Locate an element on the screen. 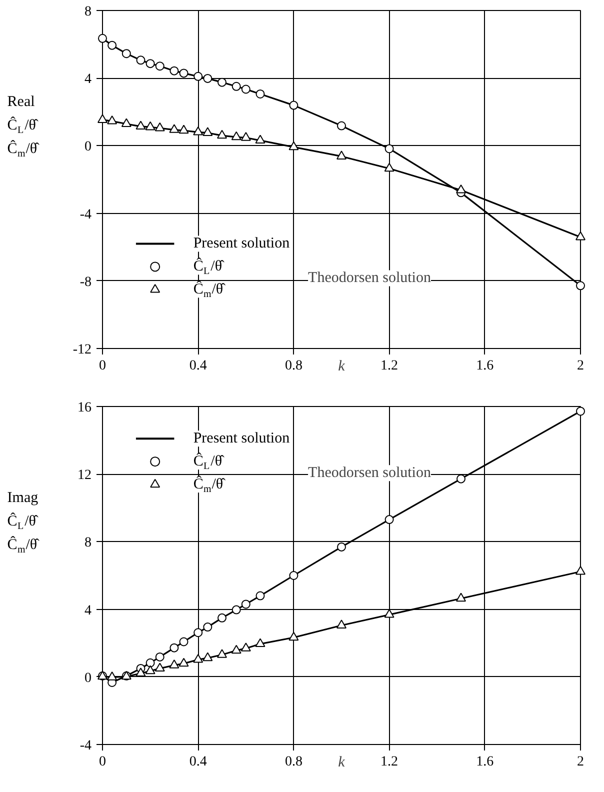 This screenshot has height=792, width=604. y-tick-label: 16 is located at coordinates (85, 408).